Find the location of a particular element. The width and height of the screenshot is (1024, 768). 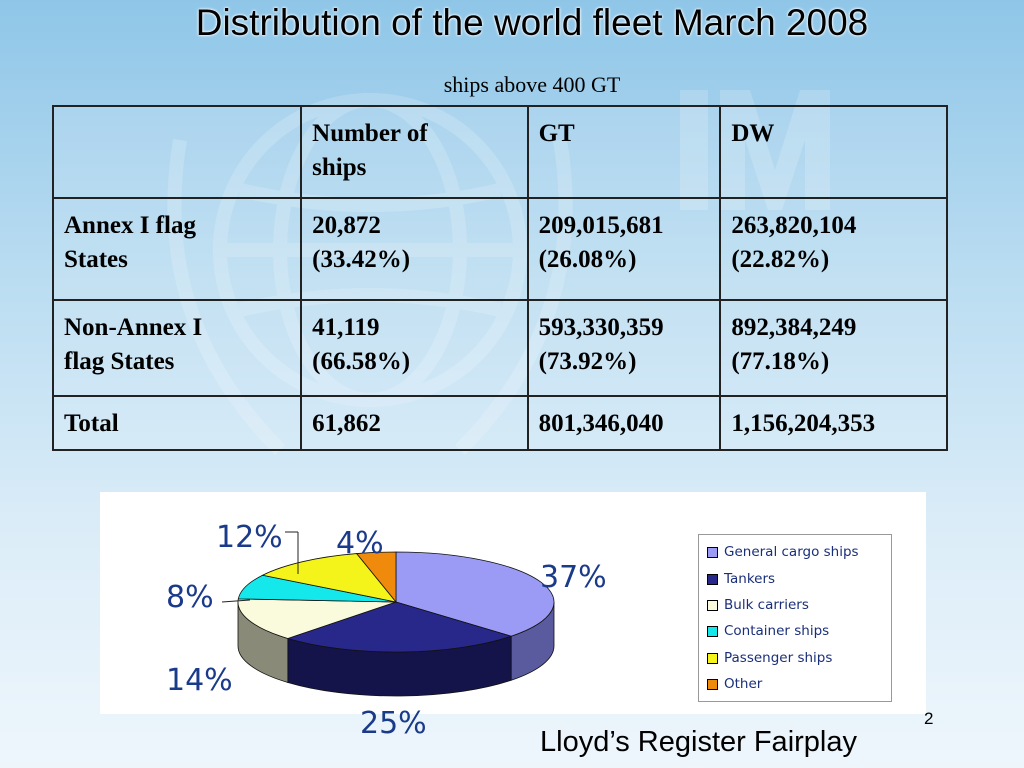

legend-item: Container ships is located at coordinates (768, 631).